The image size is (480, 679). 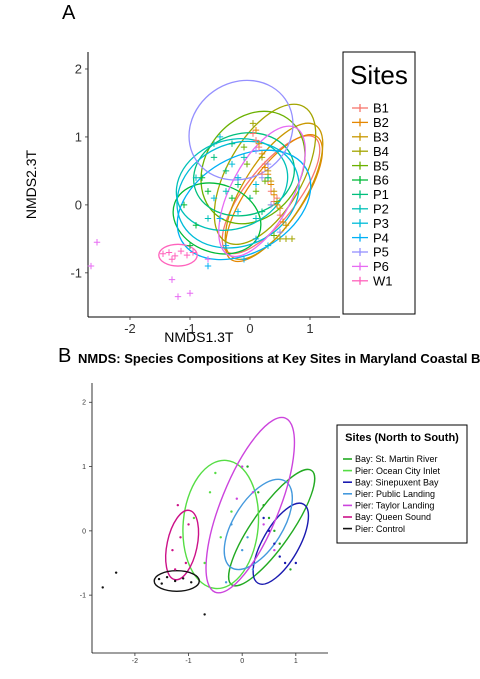 What do you see at coordinates (199, 337) in the screenshot?
I see `x-axis-label: NMDS1.3T` at bounding box center [199, 337].